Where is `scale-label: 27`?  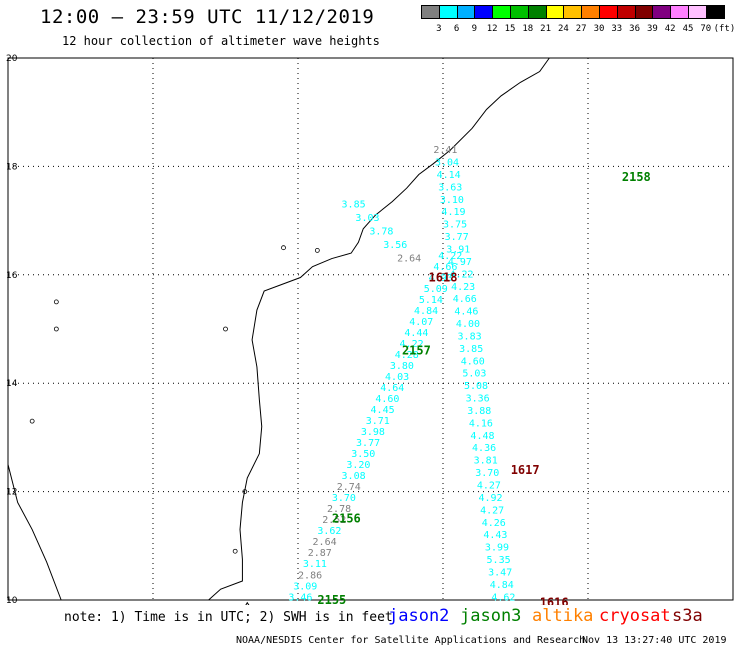
scale-label: 27 is located at coordinates (581, 29).